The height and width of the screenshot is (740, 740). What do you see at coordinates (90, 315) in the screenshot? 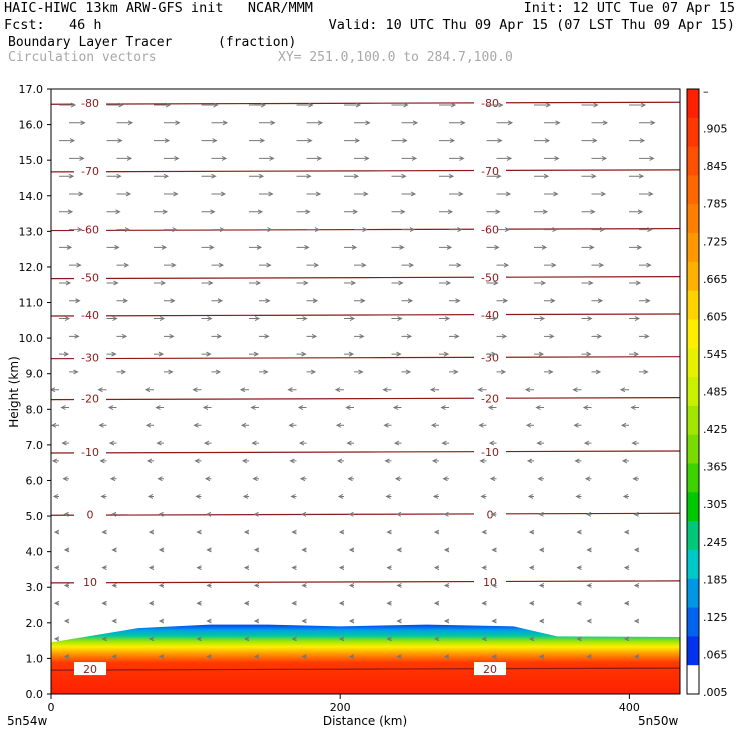
I see `contour-label: -40` at bounding box center [90, 315].